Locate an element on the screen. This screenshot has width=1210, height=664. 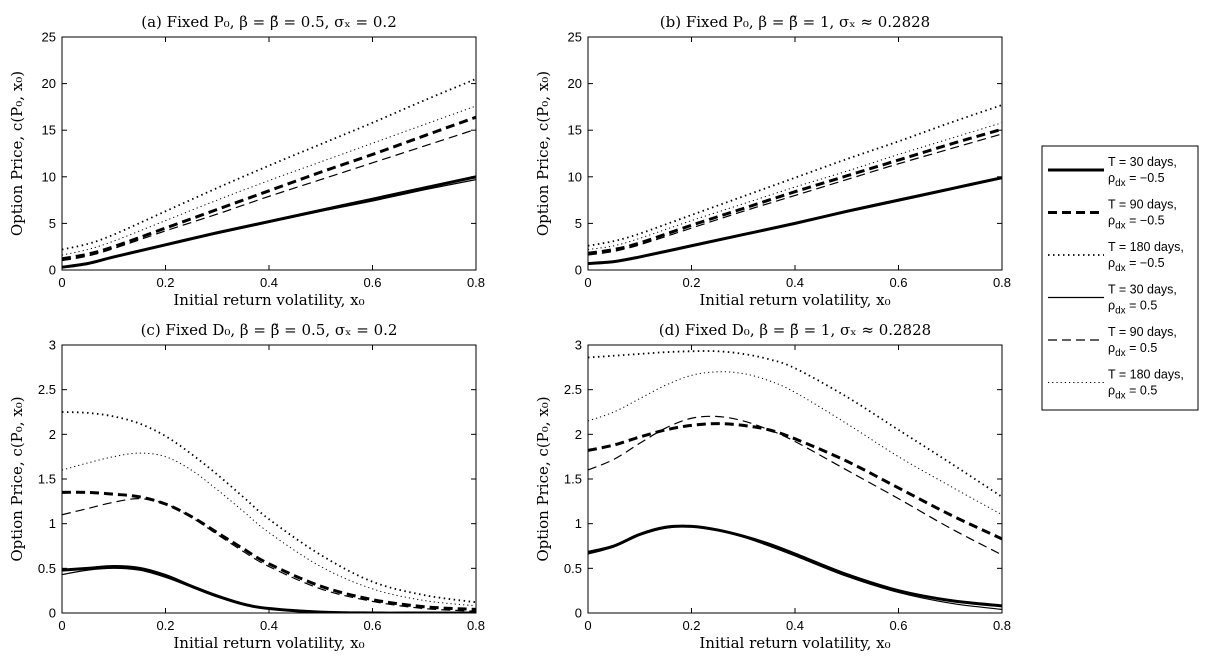
panel-title: (a) Fixed P₀, β = β̃ = 0.5, σₓ = 0.2 is located at coordinates (268, 22).